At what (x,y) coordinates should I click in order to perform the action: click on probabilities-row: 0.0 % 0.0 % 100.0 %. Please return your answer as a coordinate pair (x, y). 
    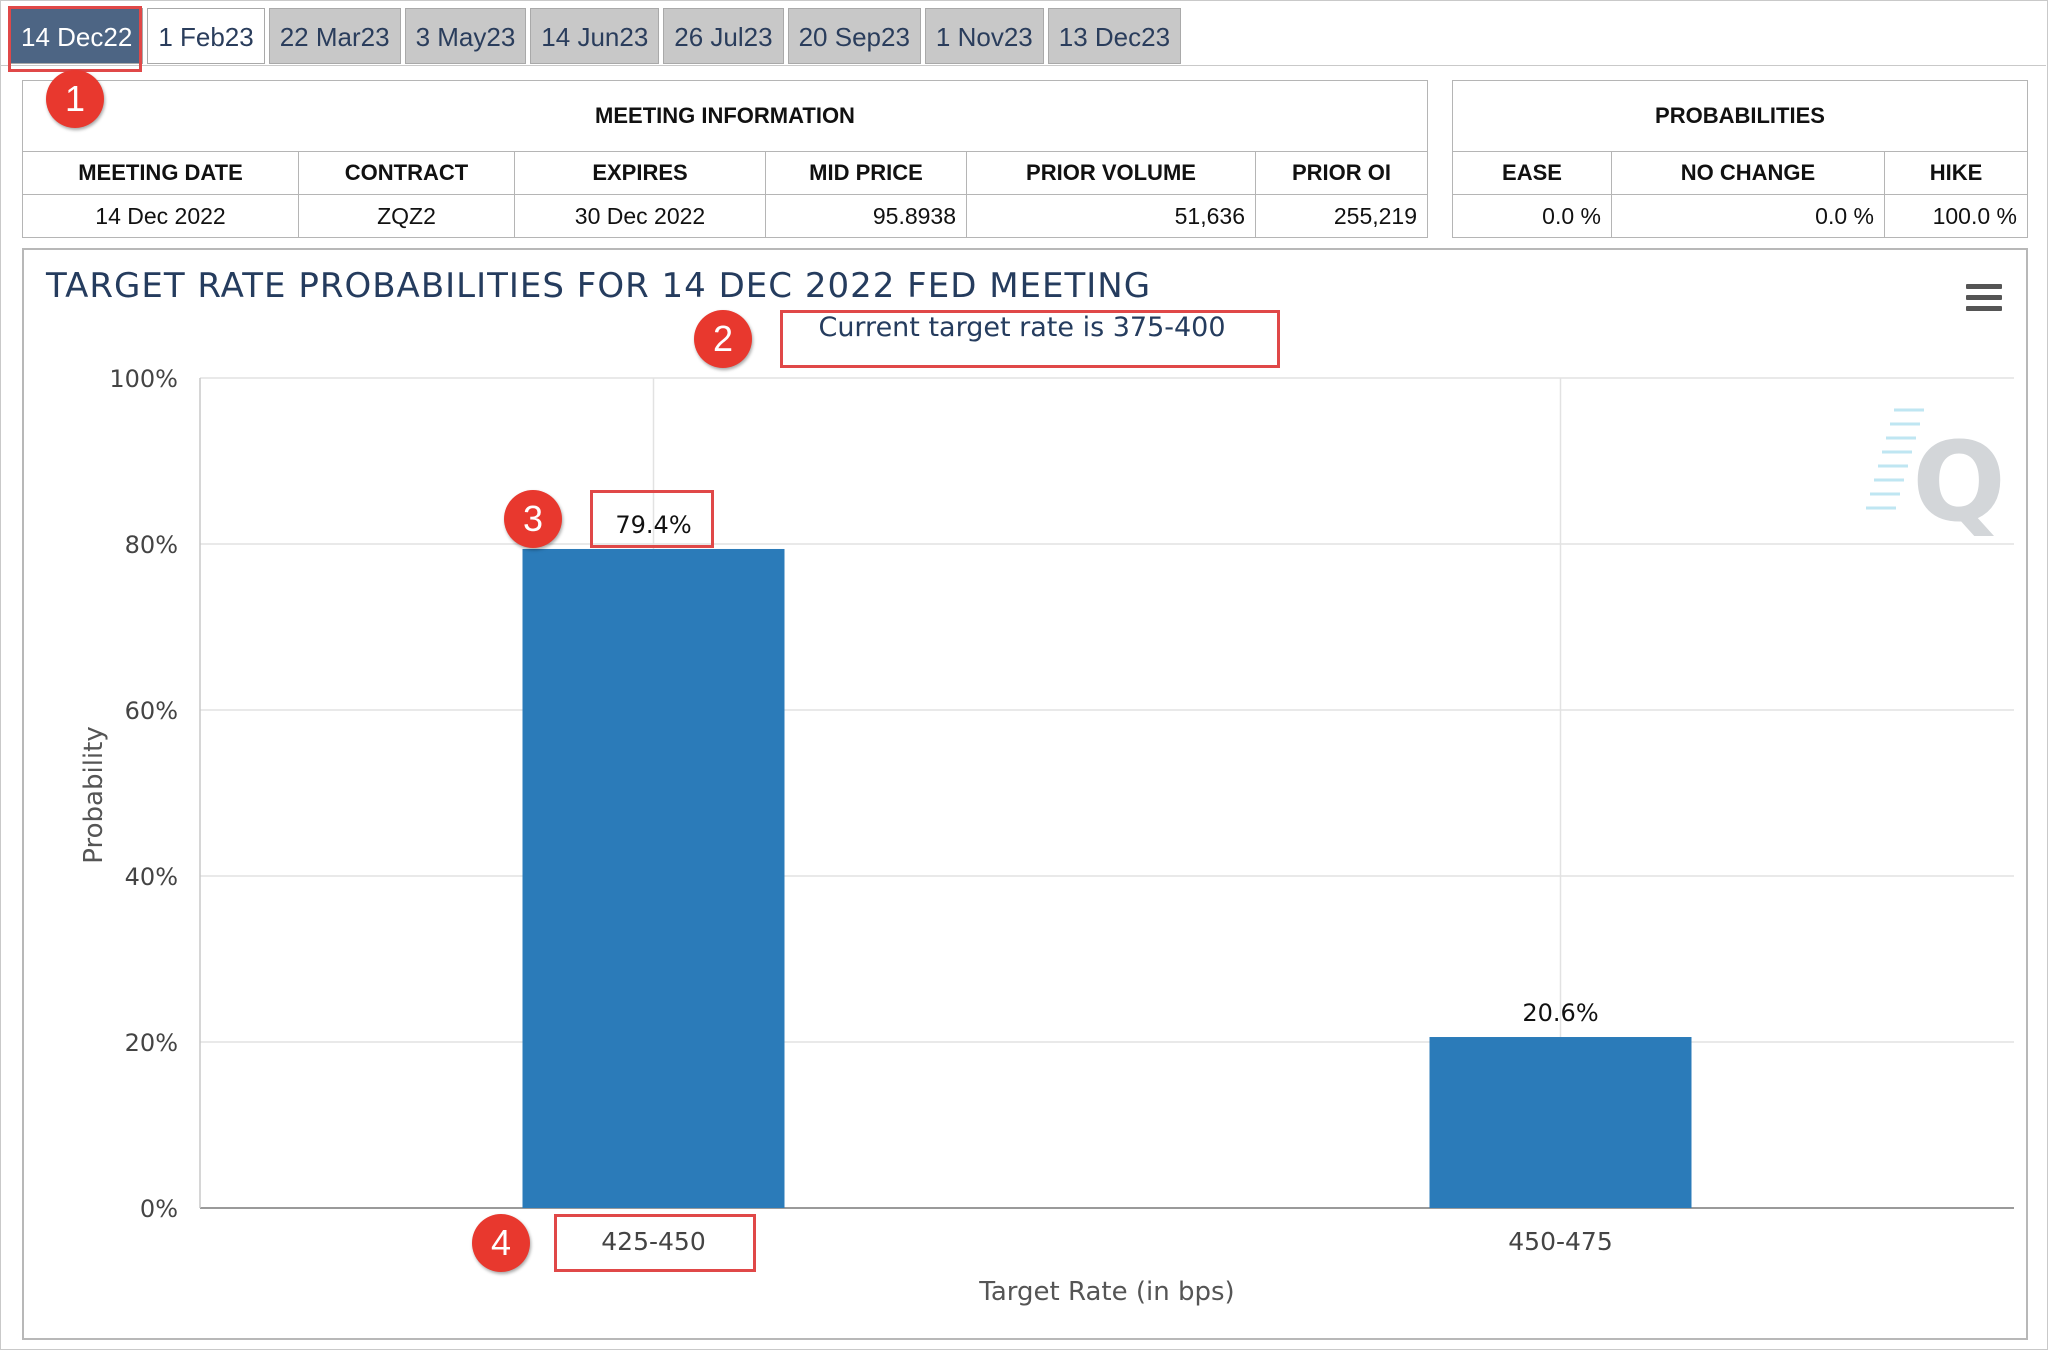
    Looking at the image, I should click on (1740, 216).